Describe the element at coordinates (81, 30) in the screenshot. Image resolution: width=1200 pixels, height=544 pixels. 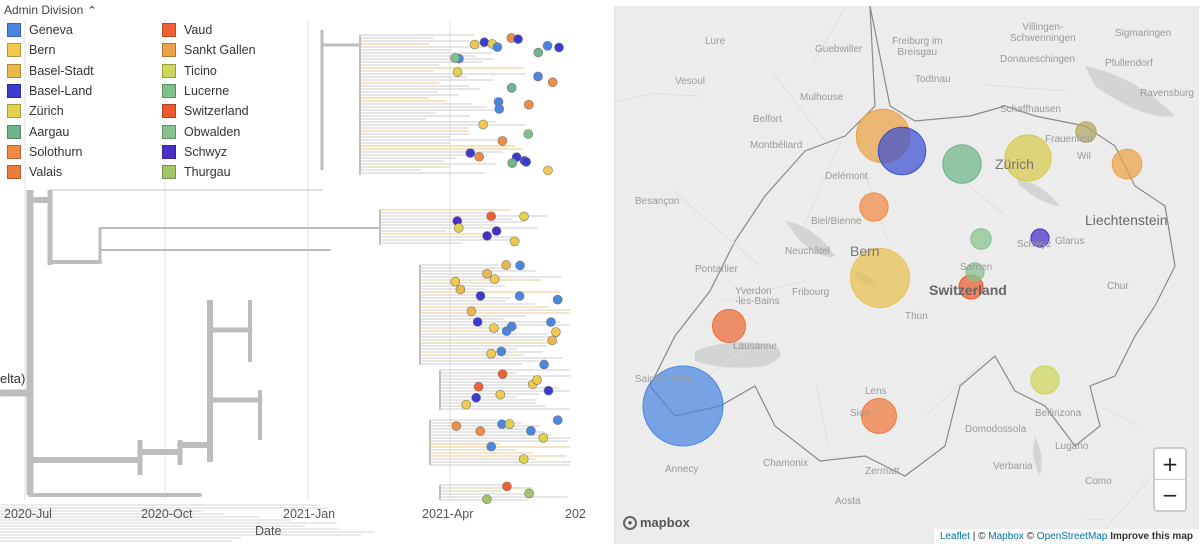
I see `legend-item: Geneva` at that location.